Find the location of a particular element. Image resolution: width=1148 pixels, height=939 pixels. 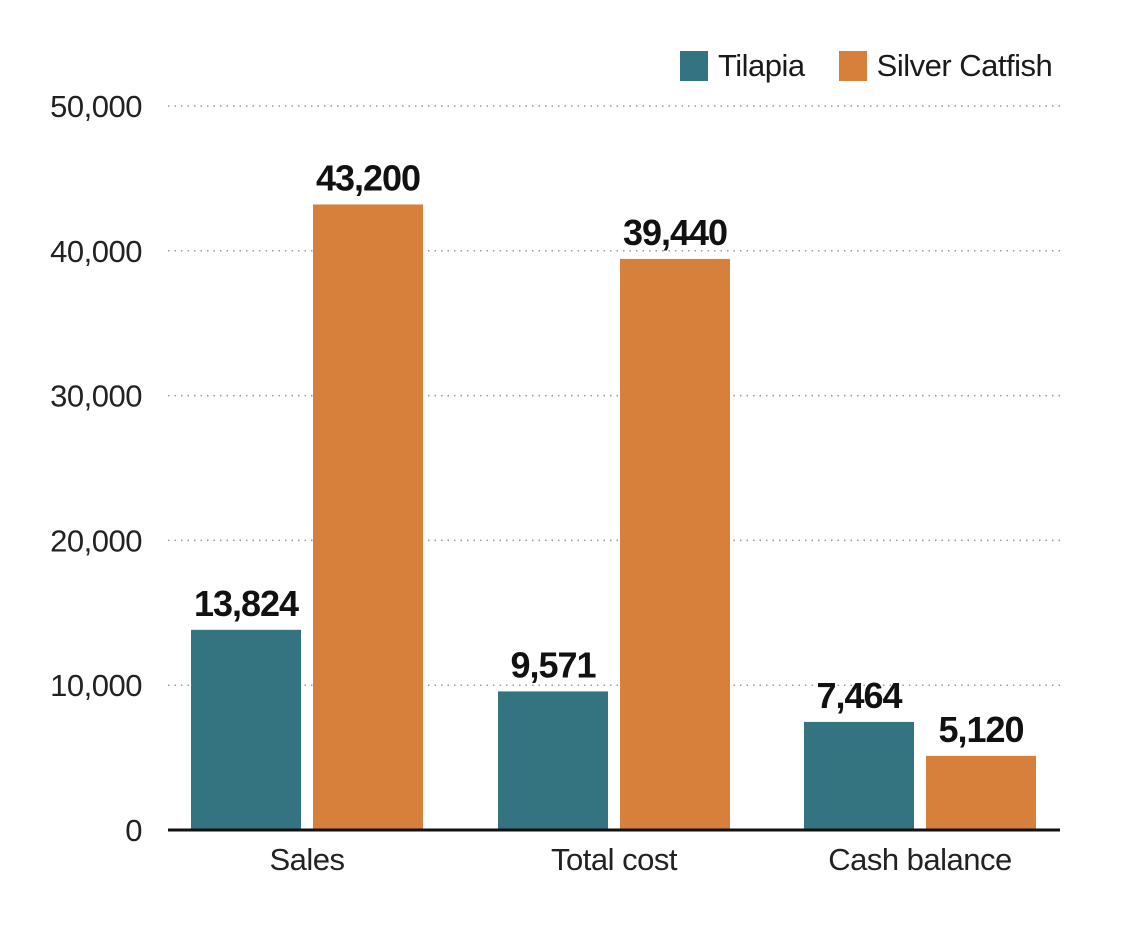

bar-silver-catfish-total-cost is located at coordinates (675, 544).